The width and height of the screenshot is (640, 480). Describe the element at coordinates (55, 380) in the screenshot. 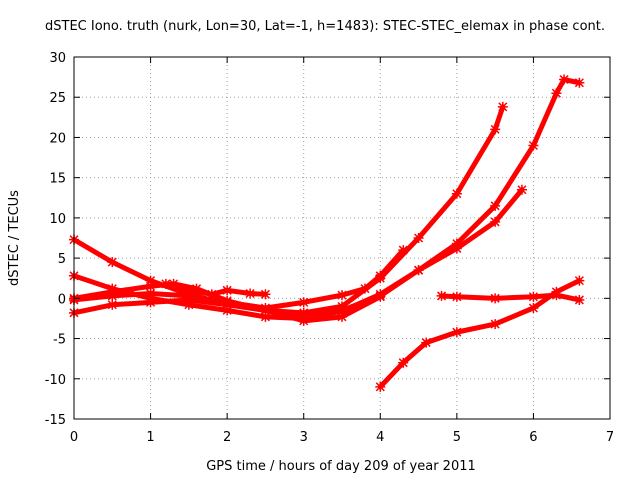

I see `y-tick-label: -10` at that location.